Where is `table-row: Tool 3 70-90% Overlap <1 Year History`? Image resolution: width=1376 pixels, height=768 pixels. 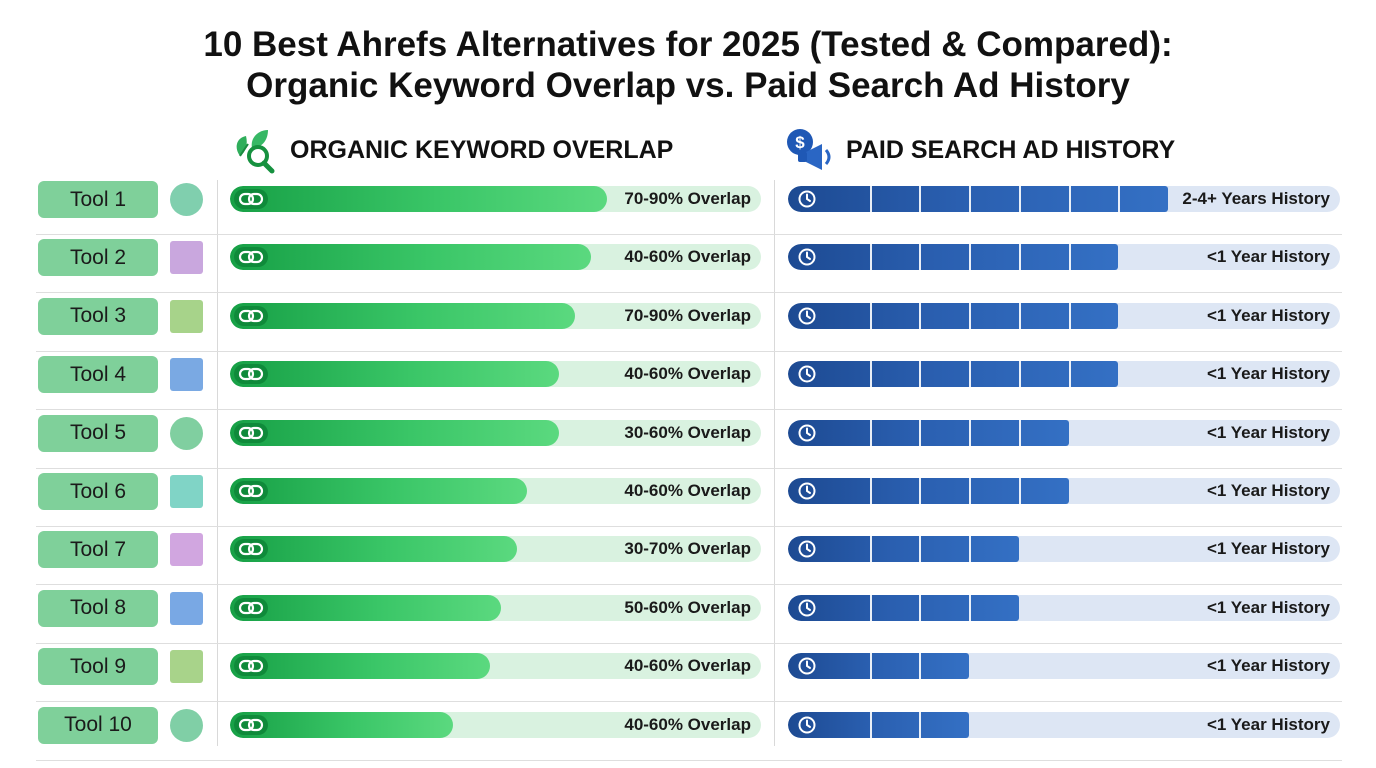
table-row: Tool 3 70-90% Overlap <1 Year History is located at coordinates (689, 322).